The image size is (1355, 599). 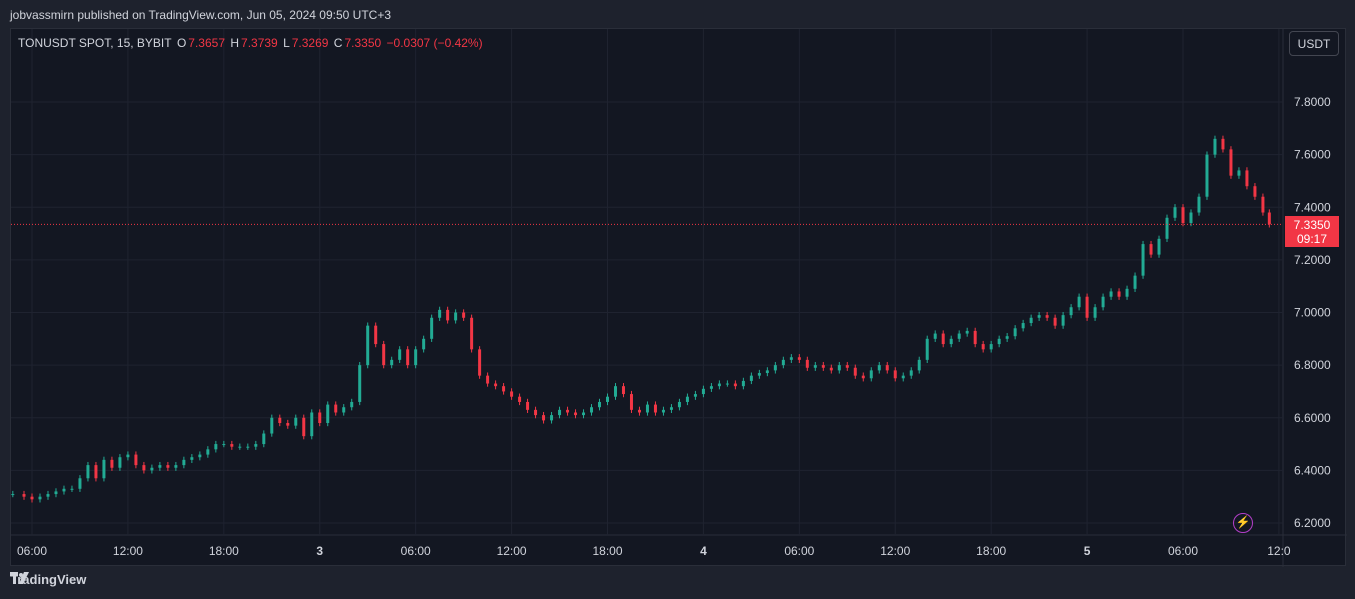 I want to click on y-tick-label: 7.2000, so click(x=1312, y=260).